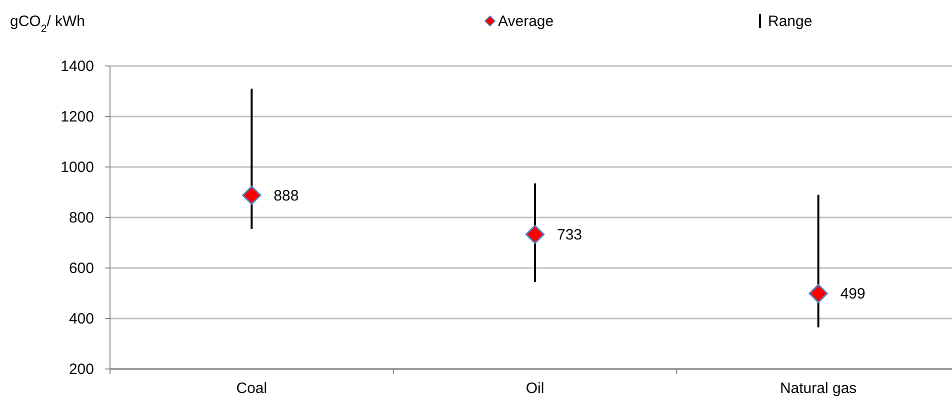 The width and height of the screenshot is (952, 403). Describe the element at coordinates (77, 66) in the screenshot. I see `y-tick-label: 1400` at that location.